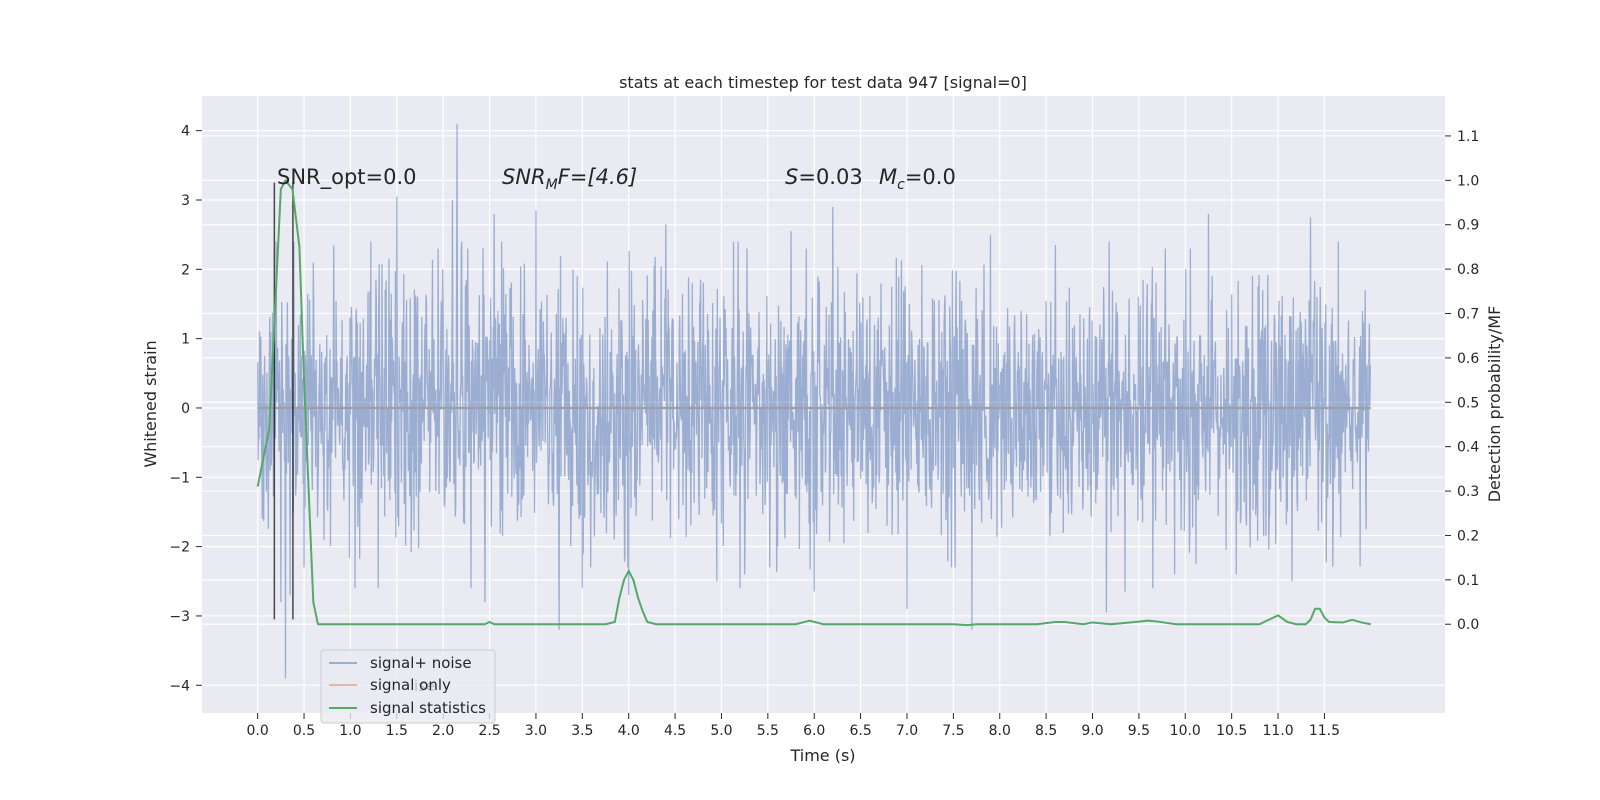  Describe the element at coordinates (1046, 731) in the screenshot. I see `x-tick-label: 8.5` at that location.